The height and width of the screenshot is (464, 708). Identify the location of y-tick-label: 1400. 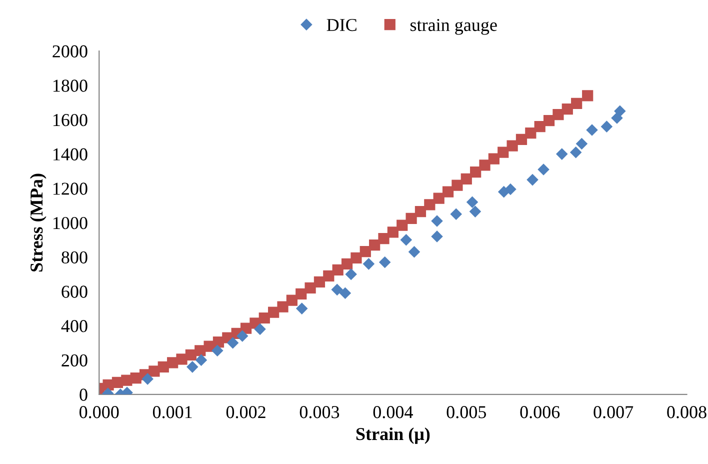
(70, 154).